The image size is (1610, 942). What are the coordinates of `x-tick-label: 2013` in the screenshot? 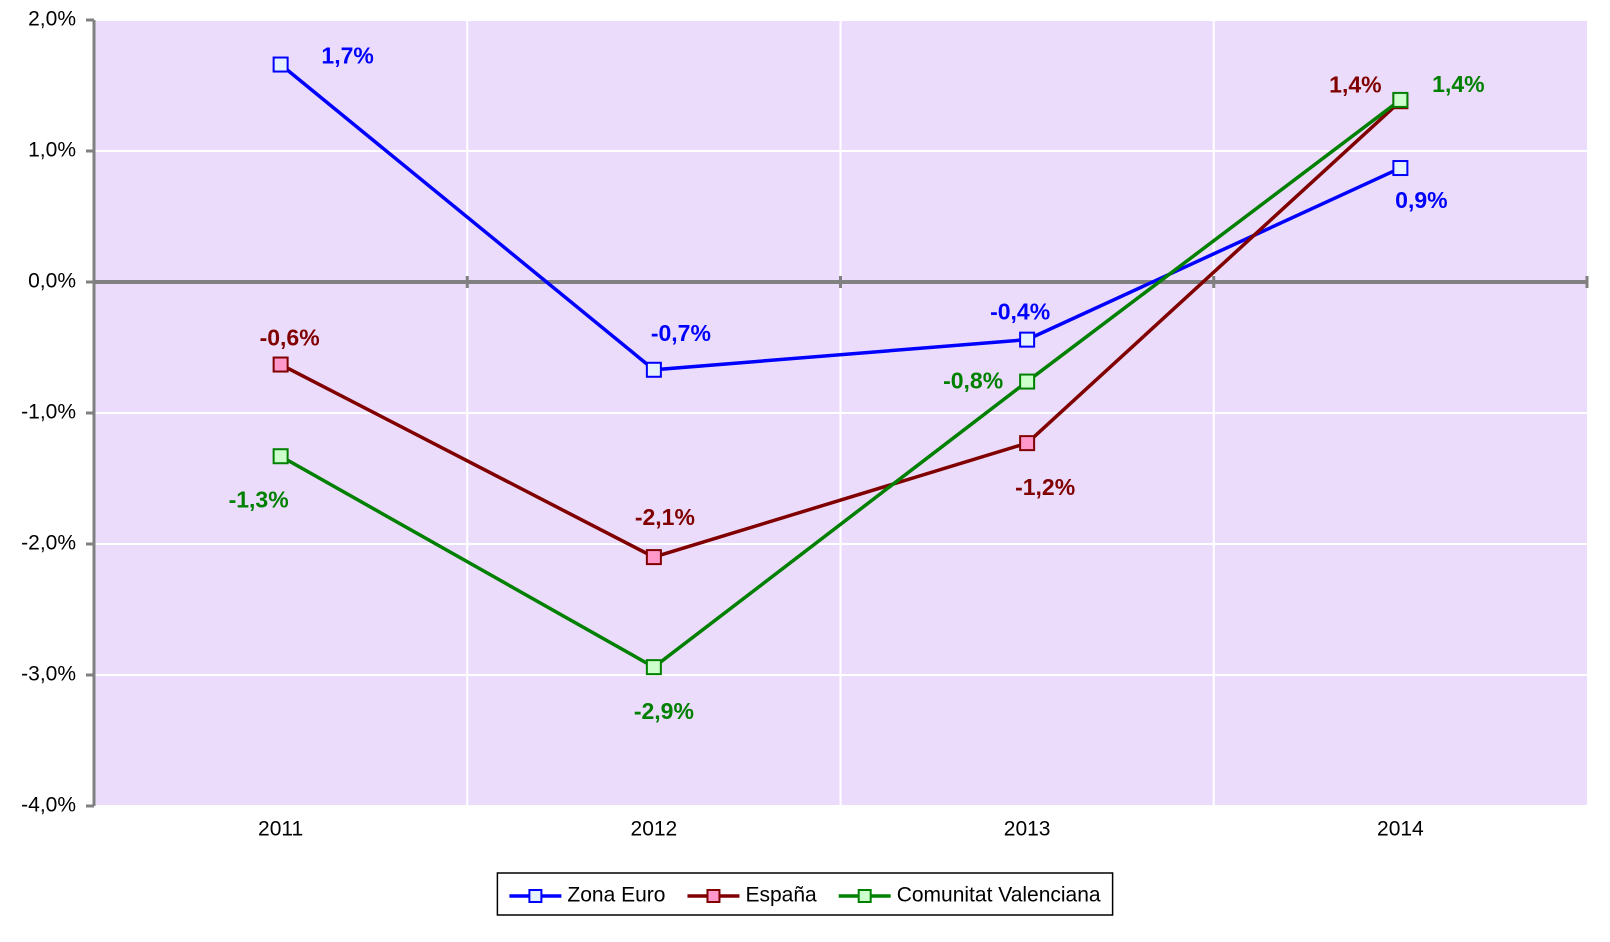 It's located at (1027, 829).